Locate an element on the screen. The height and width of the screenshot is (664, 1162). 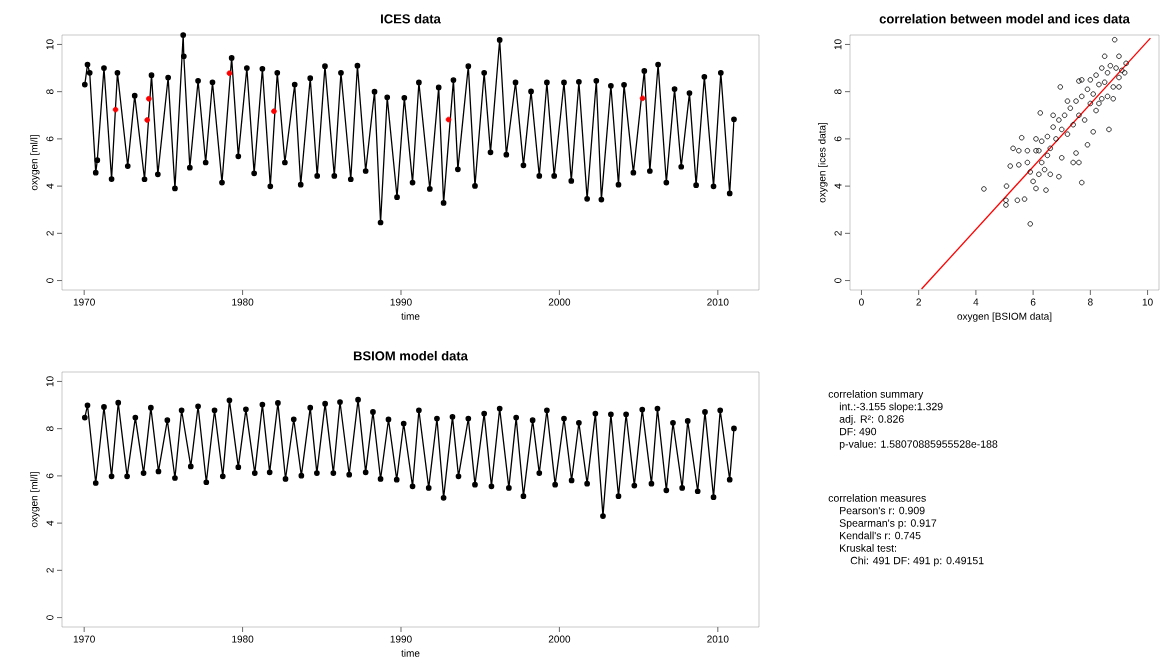
text: p-value: 1.58070885955528e-188 is located at coordinates (918, 445).